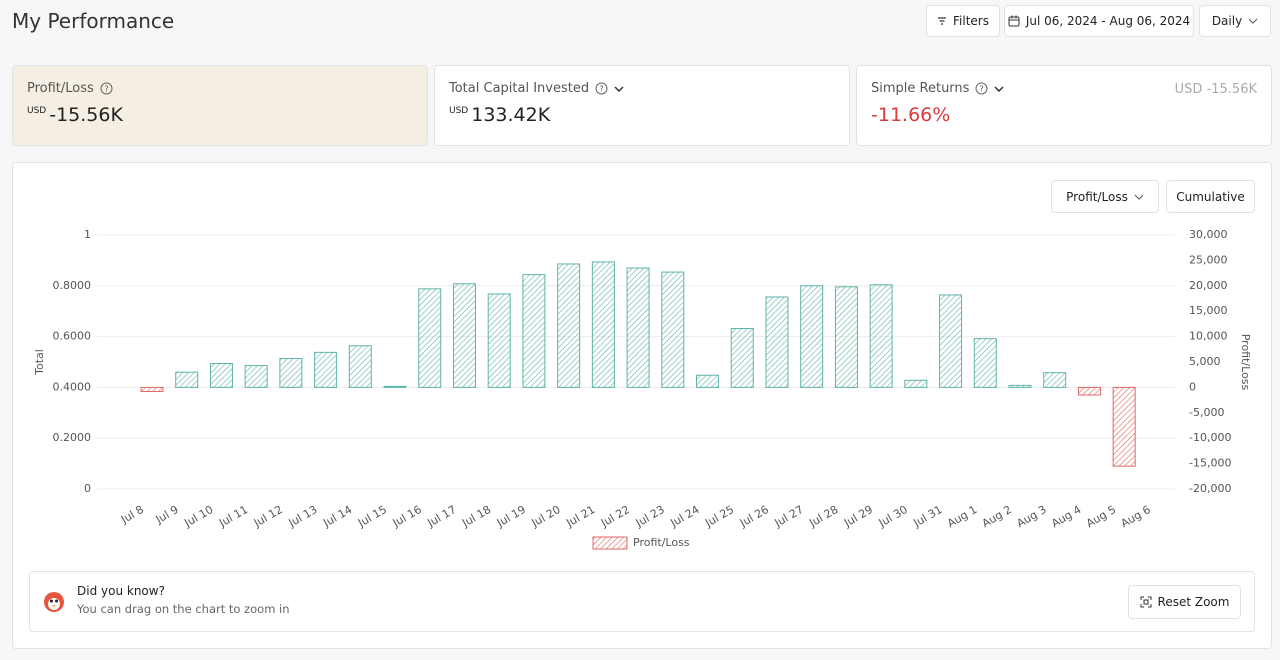 This screenshot has height=660, width=1280. I want to click on y2-tick-label: -10,000, so click(1210, 437).